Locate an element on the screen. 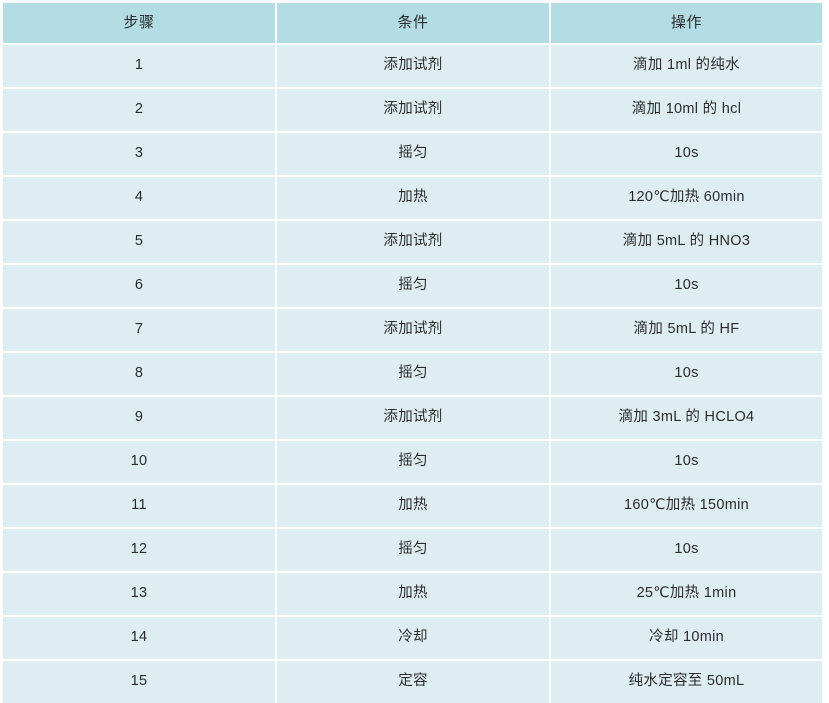 This screenshot has width=829, height=703. cell-operation: 纯水定容至 50mL is located at coordinates (686, 682).